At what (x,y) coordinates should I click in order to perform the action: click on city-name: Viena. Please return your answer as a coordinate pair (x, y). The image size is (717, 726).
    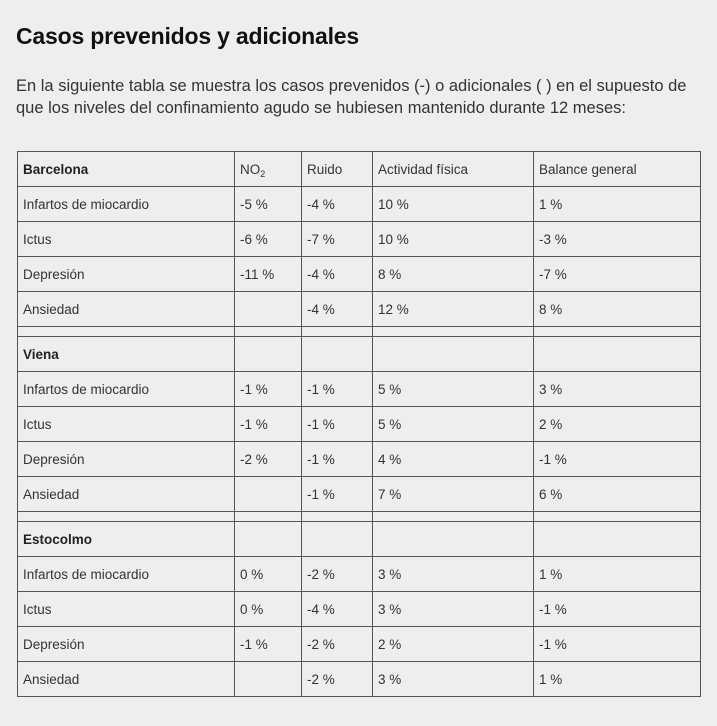
    Looking at the image, I should click on (126, 354).